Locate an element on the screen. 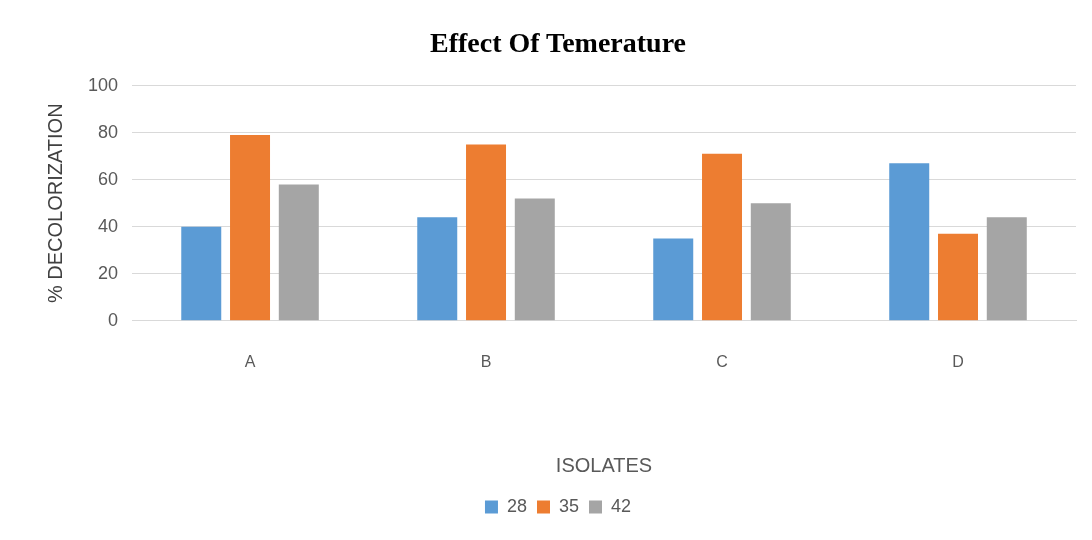  x-tick-label: D is located at coordinates (958, 361).